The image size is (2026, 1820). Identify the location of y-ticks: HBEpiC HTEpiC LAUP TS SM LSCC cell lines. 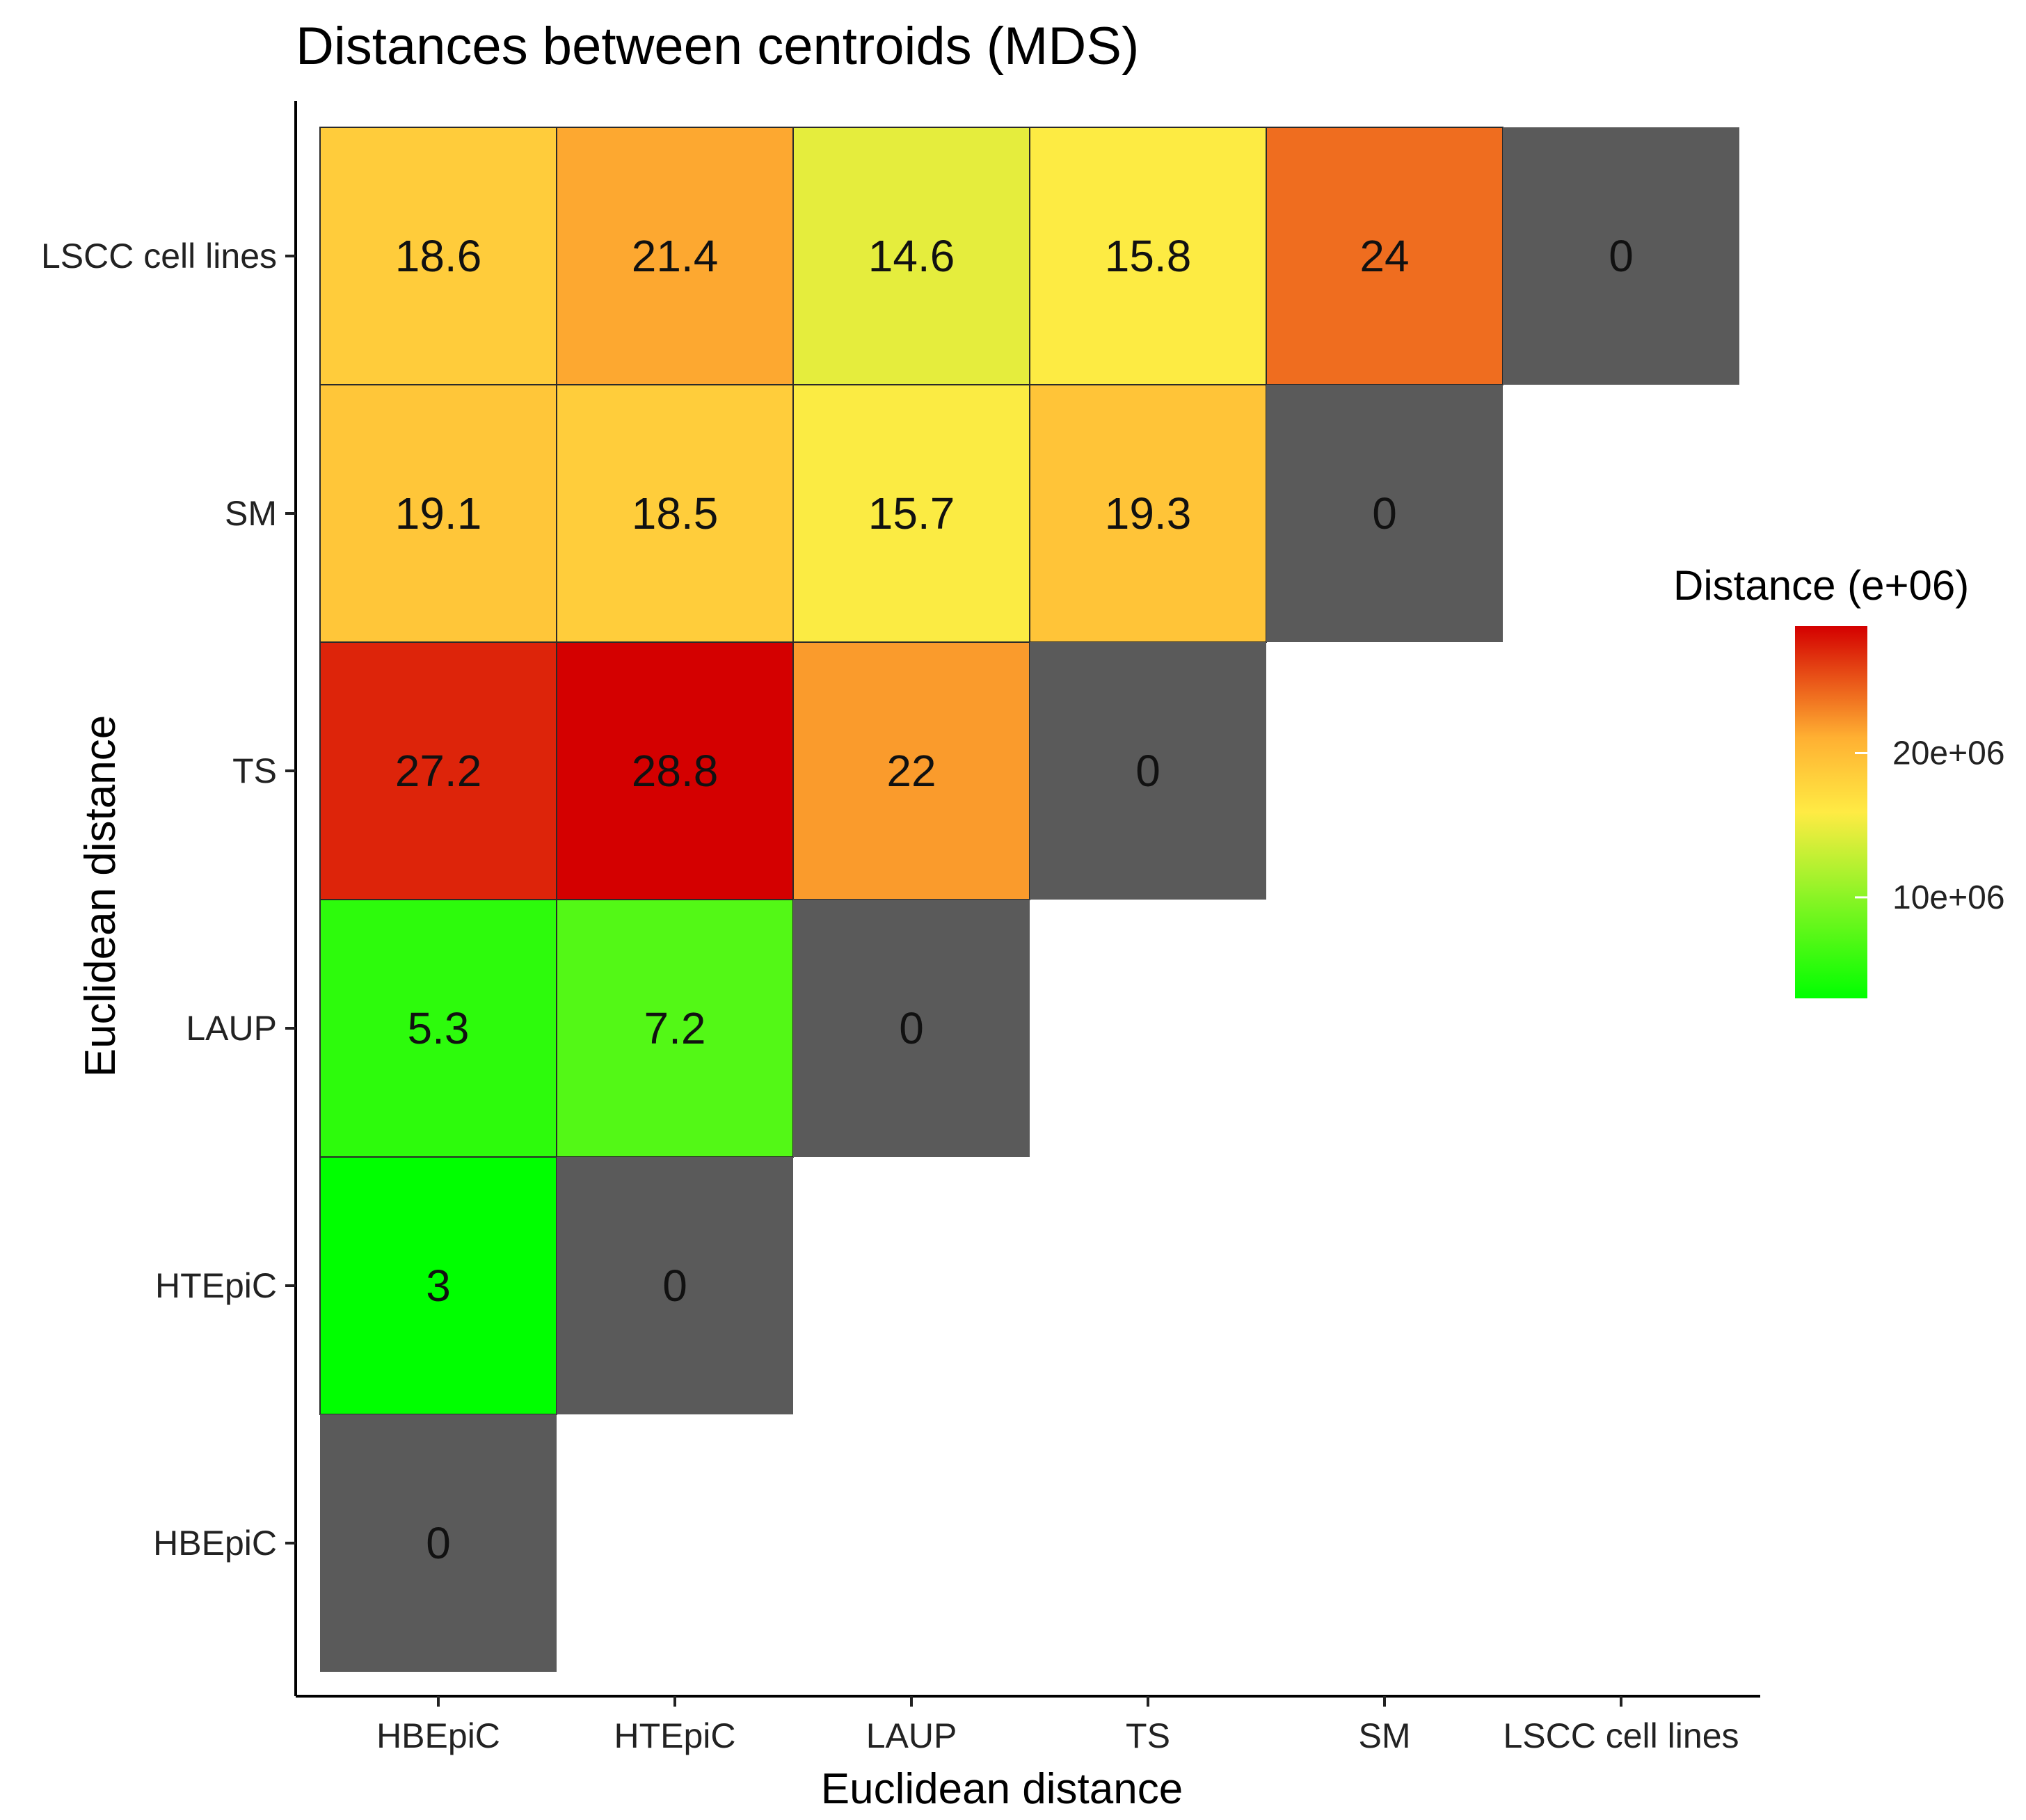
(168, 900).